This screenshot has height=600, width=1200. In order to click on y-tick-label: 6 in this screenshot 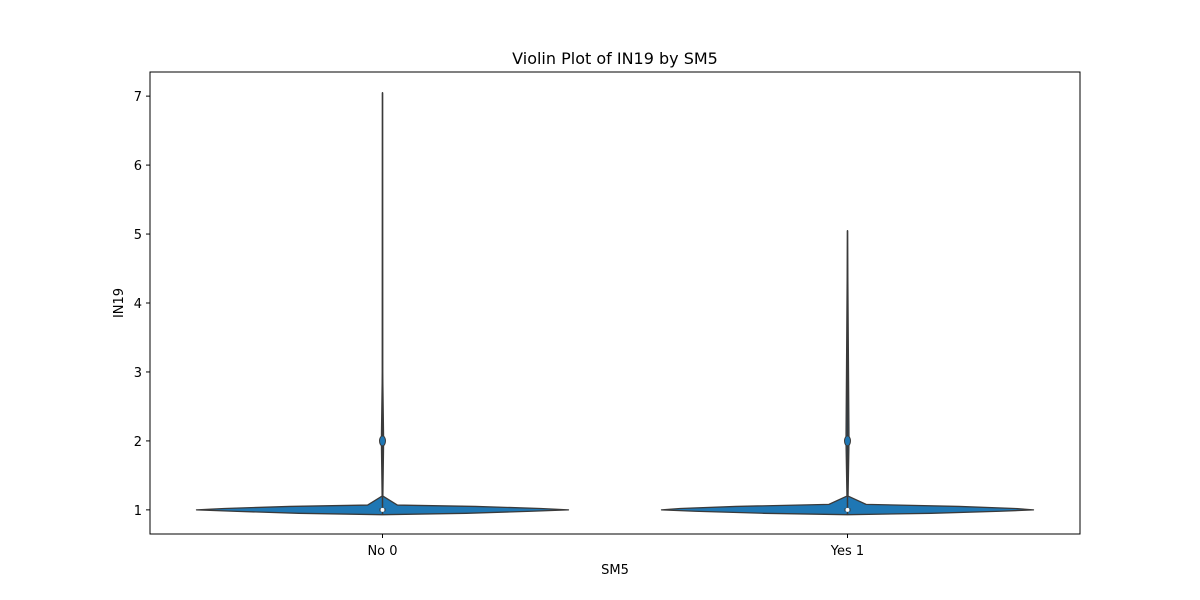, I will do `click(138, 166)`.